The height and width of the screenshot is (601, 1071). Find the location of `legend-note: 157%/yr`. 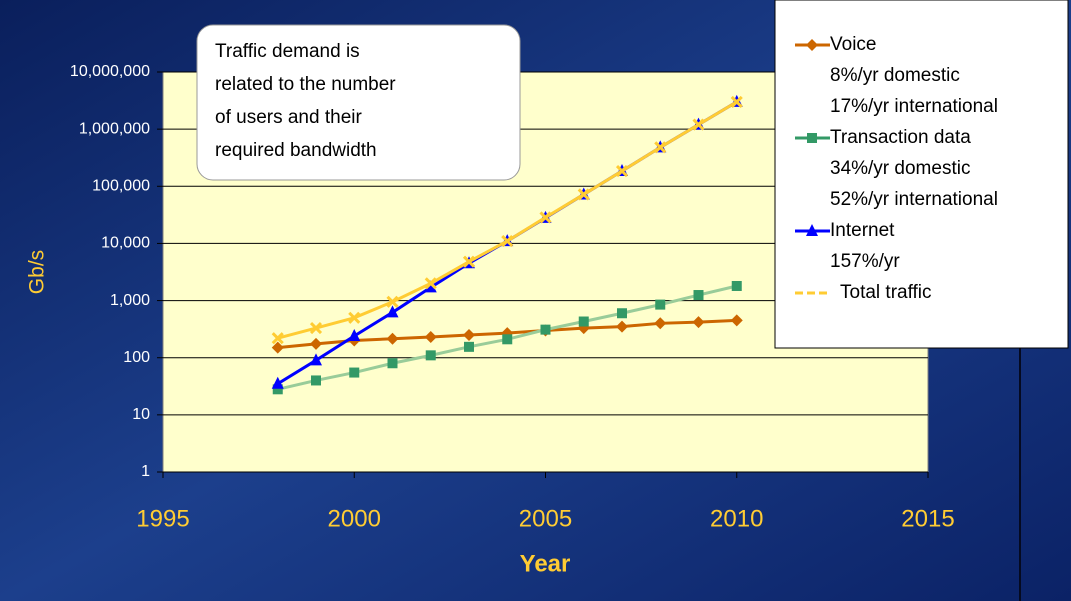

legend-note: 157%/yr is located at coordinates (865, 261).